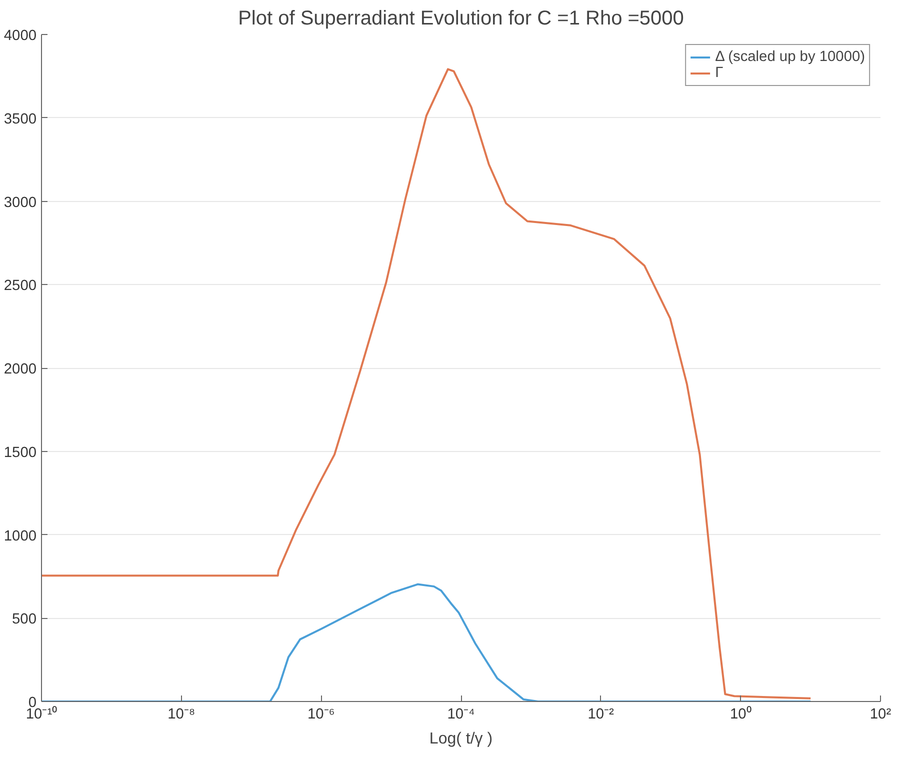 The width and height of the screenshot is (921, 759). I want to click on x-tick-label: 10⁻⁴, so click(461, 714).